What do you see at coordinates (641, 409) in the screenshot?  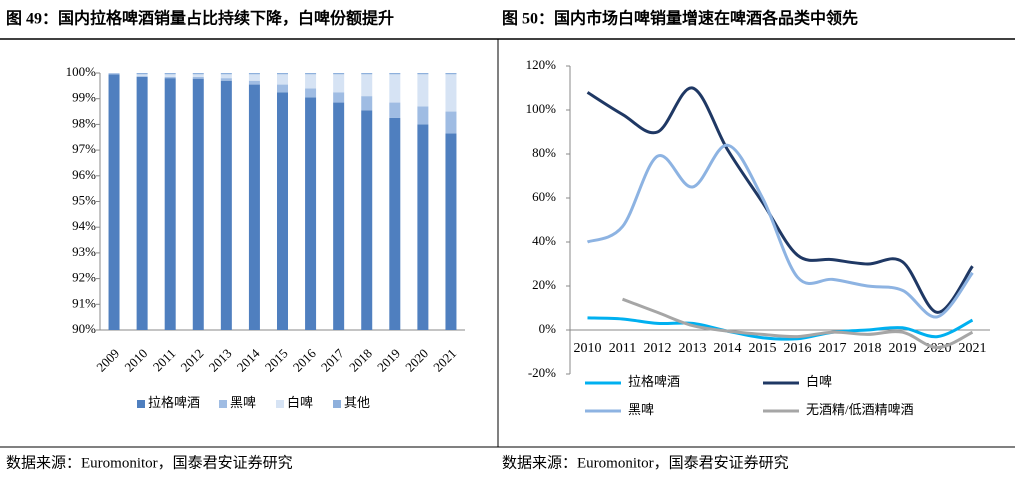 I see `legend-label: 黑啤` at bounding box center [641, 409].